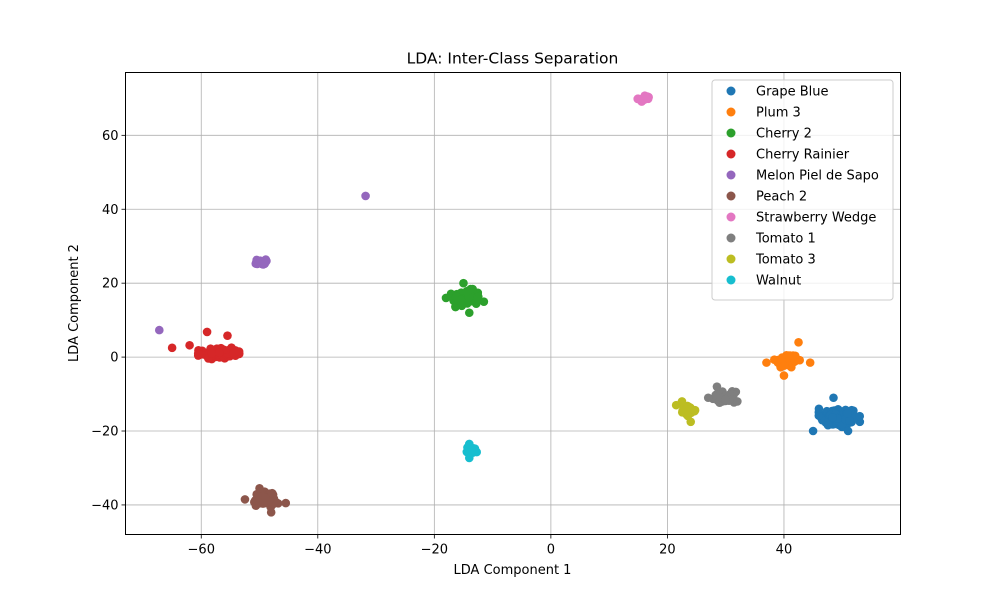 The height and width of the screenshot is (600, 1000). Describe the element at coordinates (434, 550) in the screenshot. I see `x-tick-label: −20` at that location.